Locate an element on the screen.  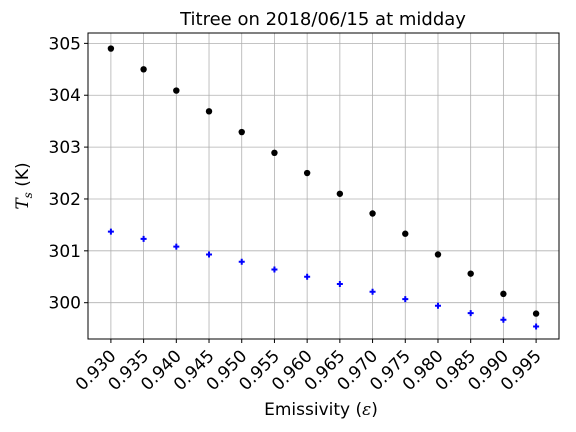
x-axis-label-text: Emissivity ( is located at coordinates (313, 410).